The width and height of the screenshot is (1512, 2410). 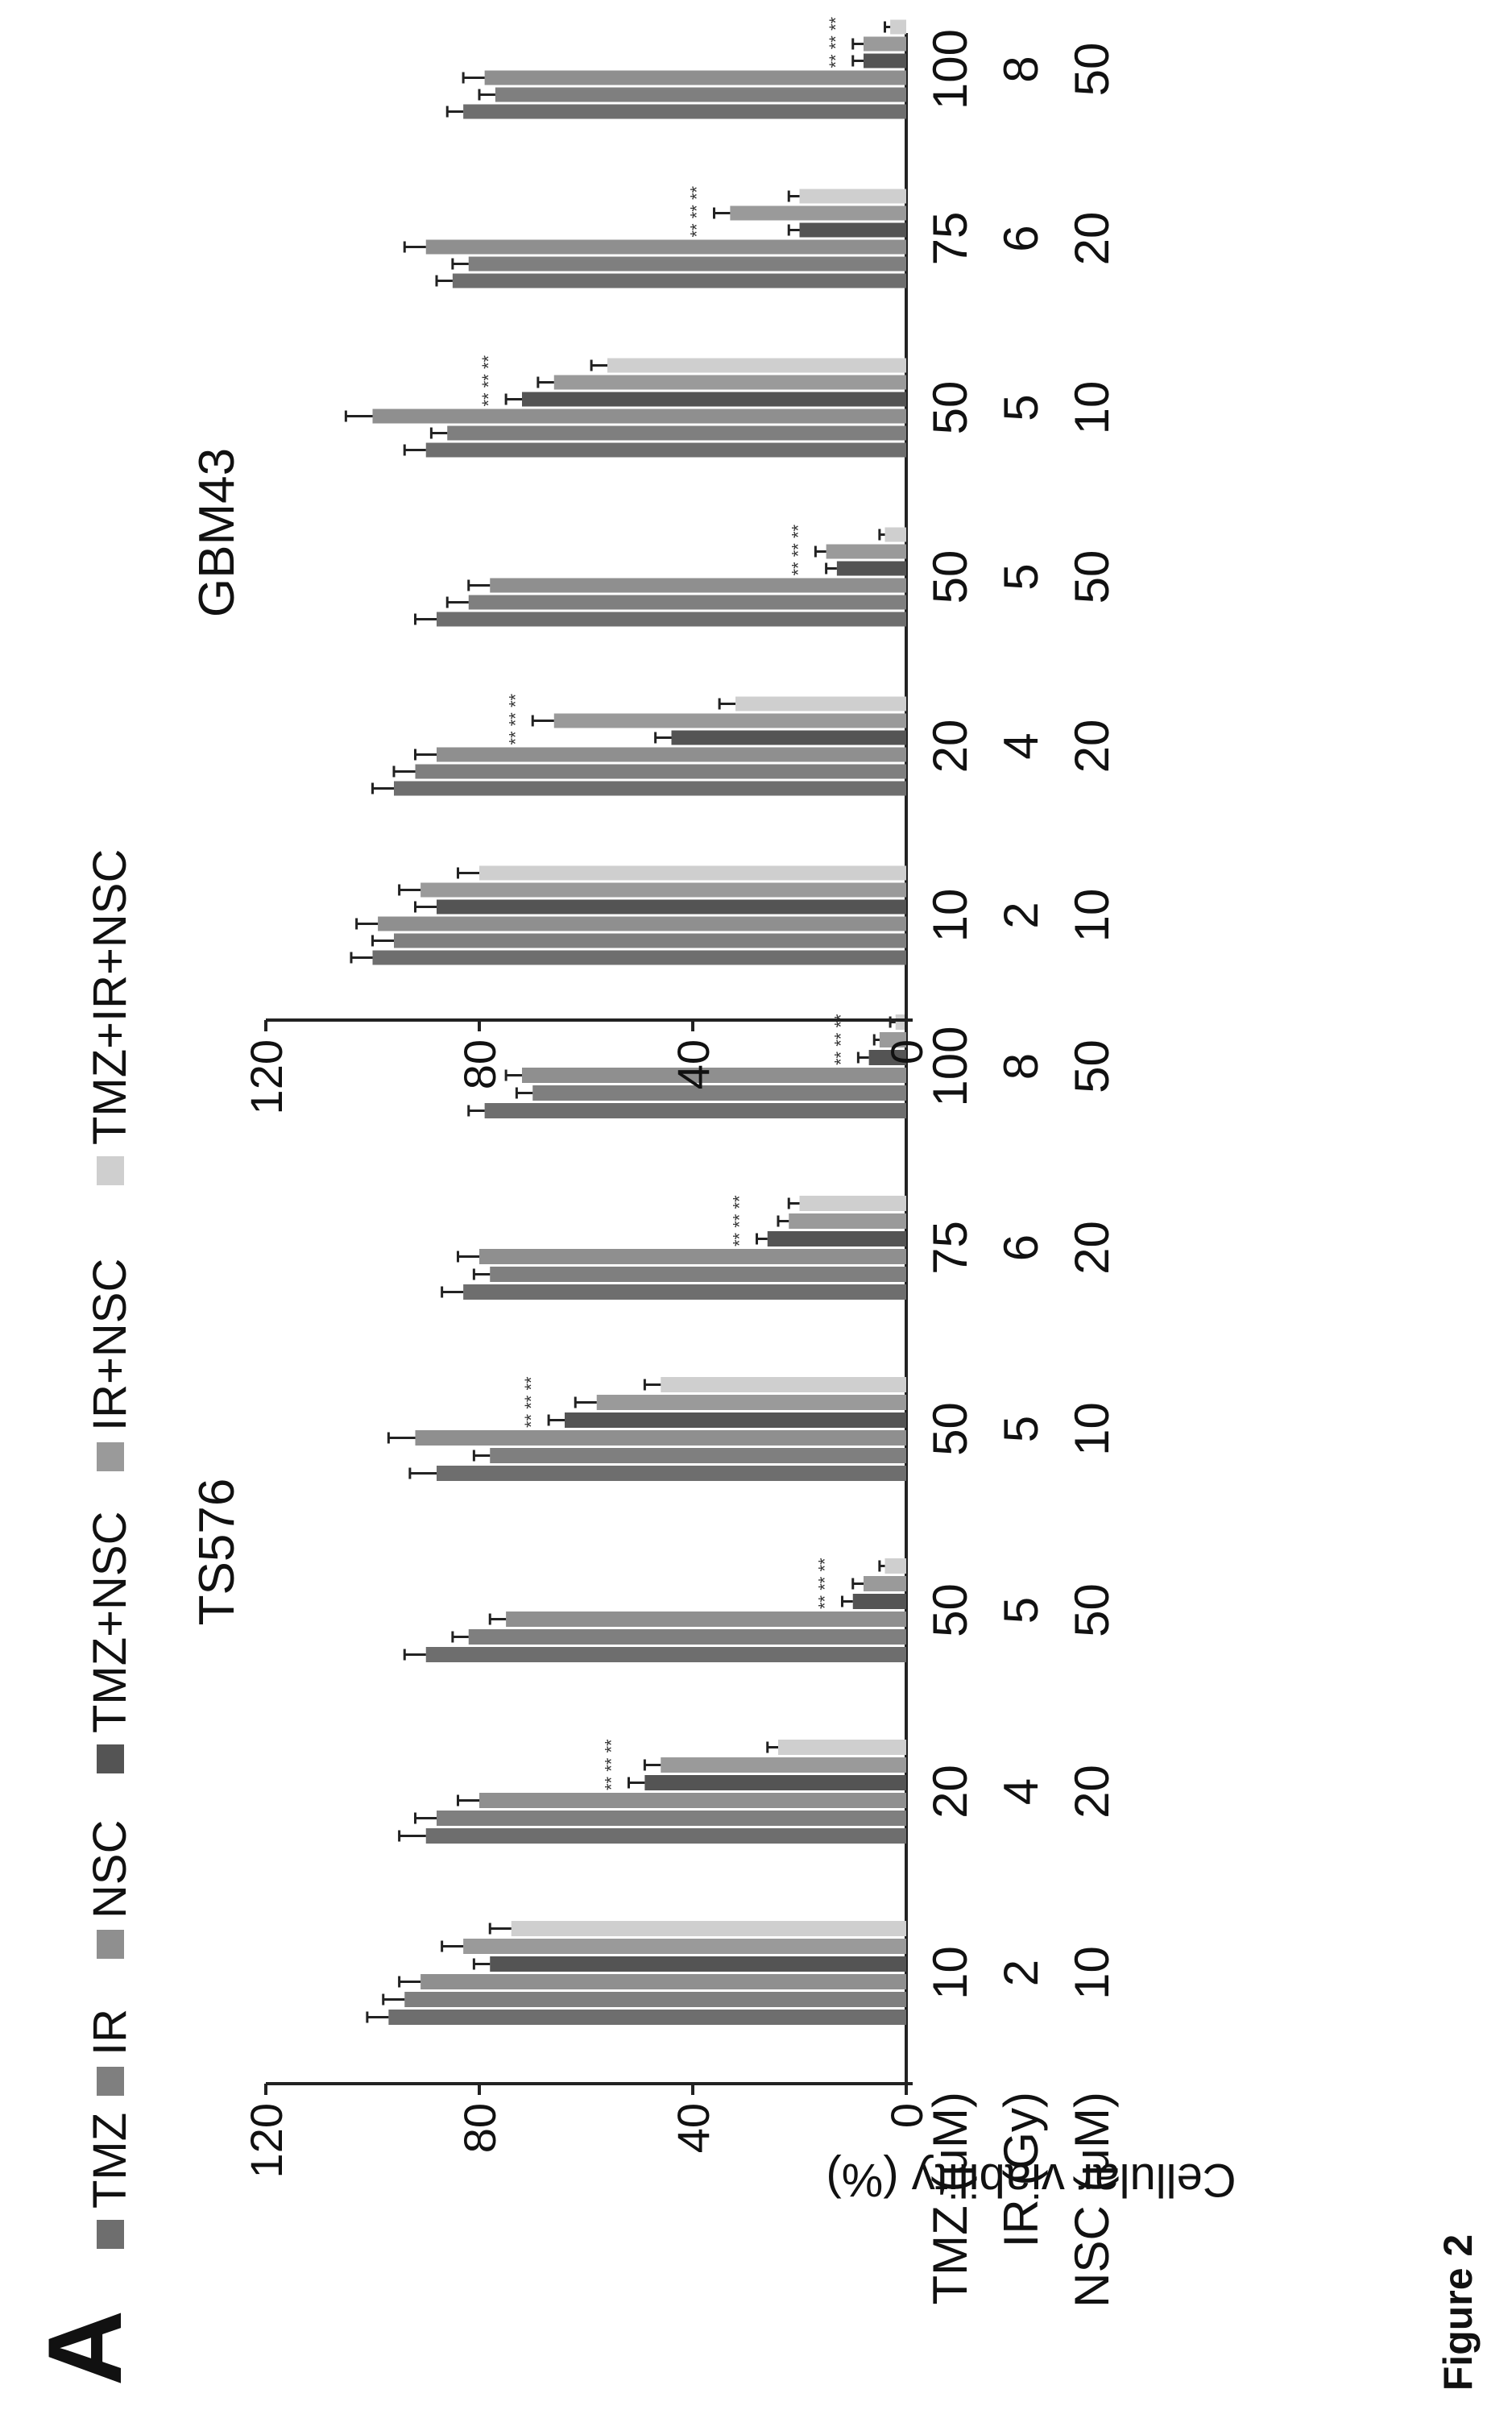 I want to click on x-tick-label-0-1-1: 4, so click(x=1021, y=1791).